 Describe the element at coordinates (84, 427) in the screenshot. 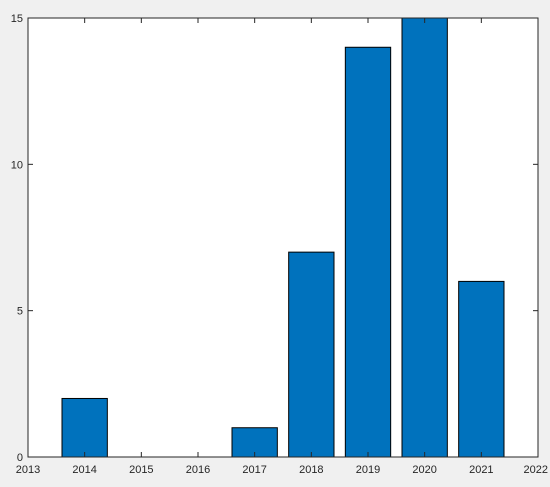

I see `bar-2014` at that location.